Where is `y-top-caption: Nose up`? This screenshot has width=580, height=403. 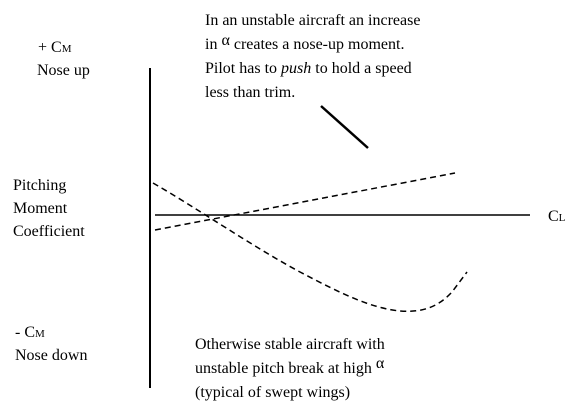
y-top-caption: Nose up is located at coordinates (63, 70).